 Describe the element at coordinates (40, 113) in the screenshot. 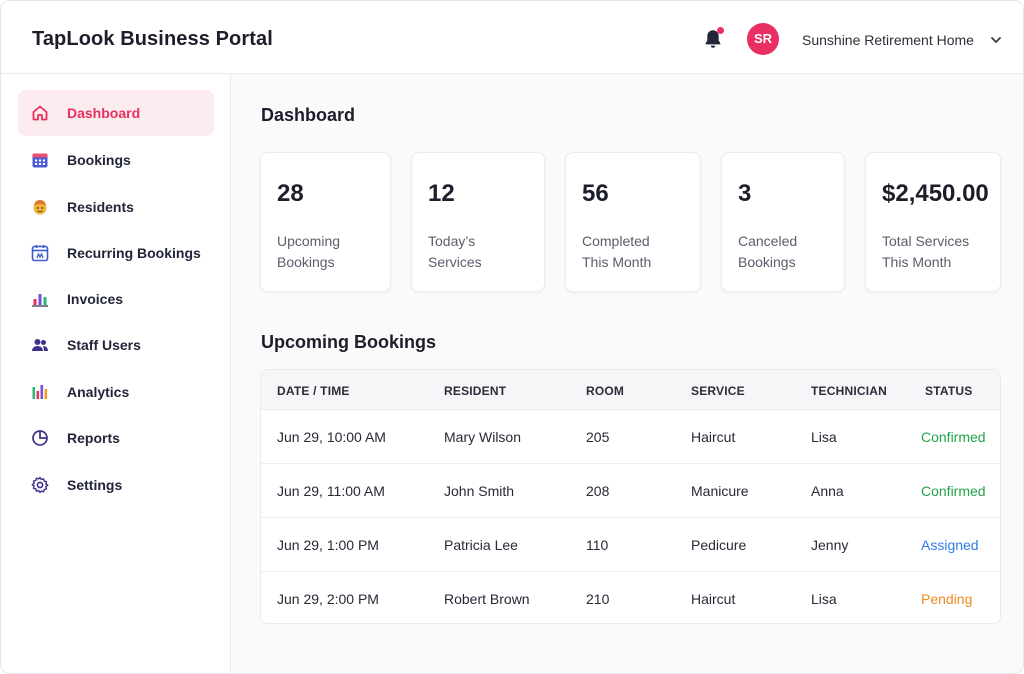

I see `home-icon` at that location.